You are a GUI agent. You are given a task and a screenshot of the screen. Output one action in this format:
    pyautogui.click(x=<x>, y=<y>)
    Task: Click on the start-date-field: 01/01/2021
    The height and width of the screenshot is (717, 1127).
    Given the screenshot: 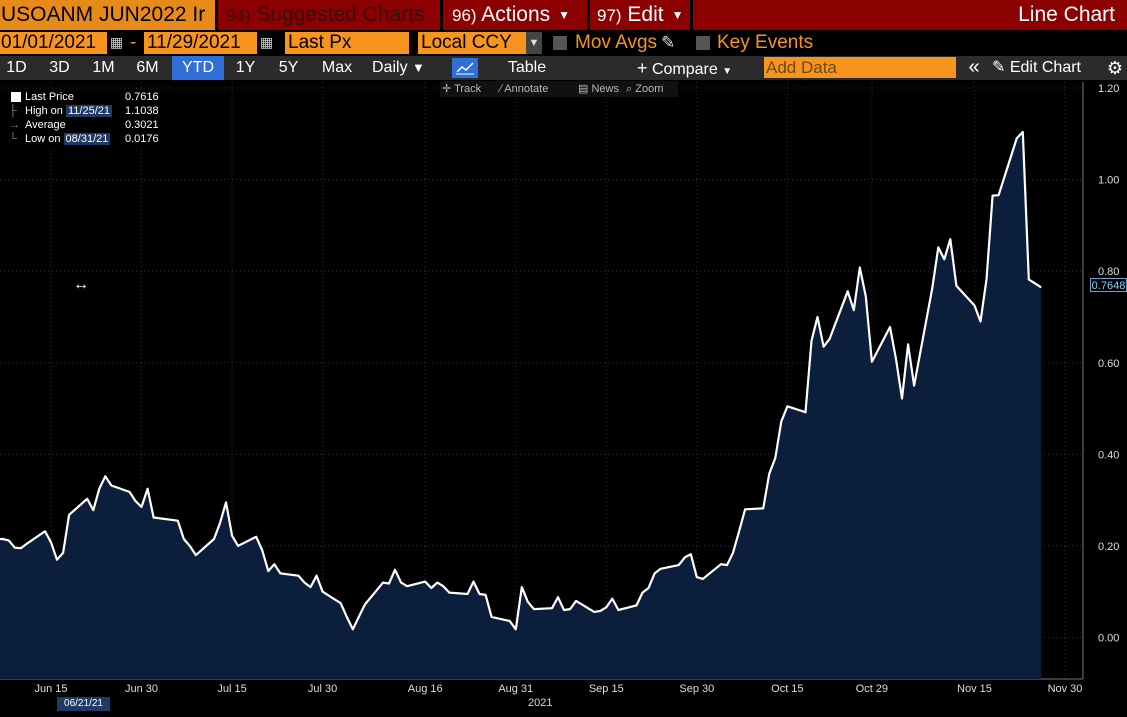 What is the action you would take?
    pyautogui.click(x=53, y=43)
    